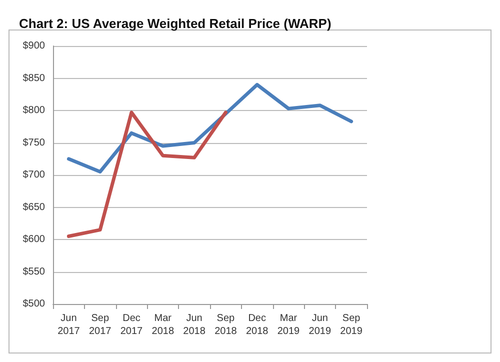 The height and width of the screenshot is (362, 500). I want to click on x-tick-label: Jun 2018, so click(194, 325).